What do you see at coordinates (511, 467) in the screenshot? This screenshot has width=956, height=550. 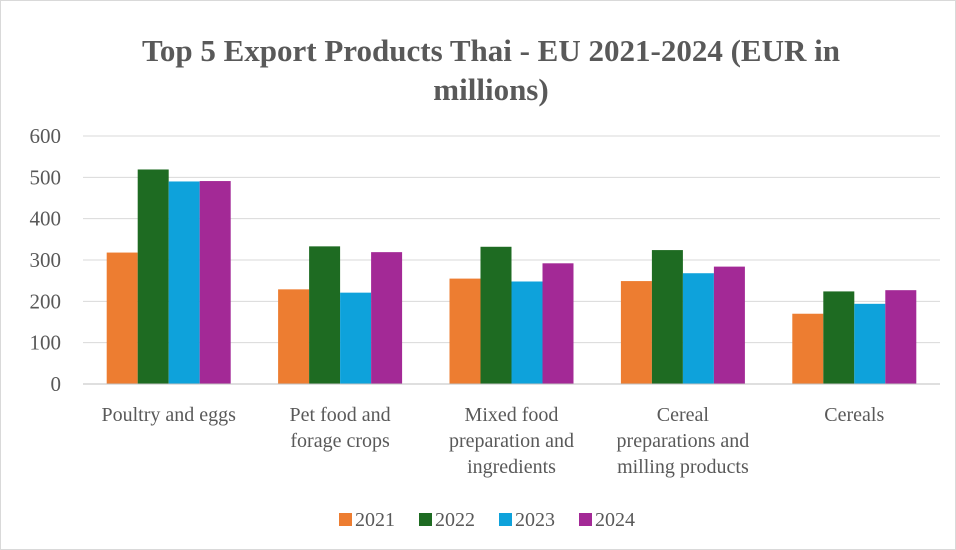 I see `x-category-label-3-line-3: ingredients` at bounding box center [511, 467].